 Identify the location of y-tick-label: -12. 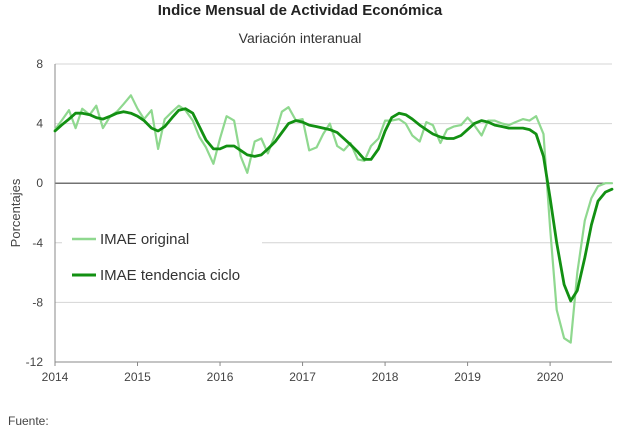
(35, 362).